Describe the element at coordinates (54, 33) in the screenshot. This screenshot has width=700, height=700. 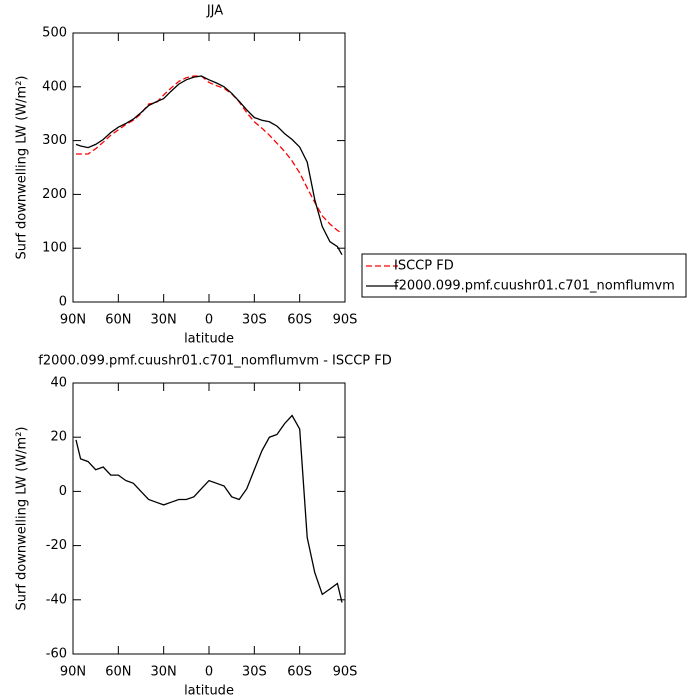
I see `y-tick-label: 500` at that location.